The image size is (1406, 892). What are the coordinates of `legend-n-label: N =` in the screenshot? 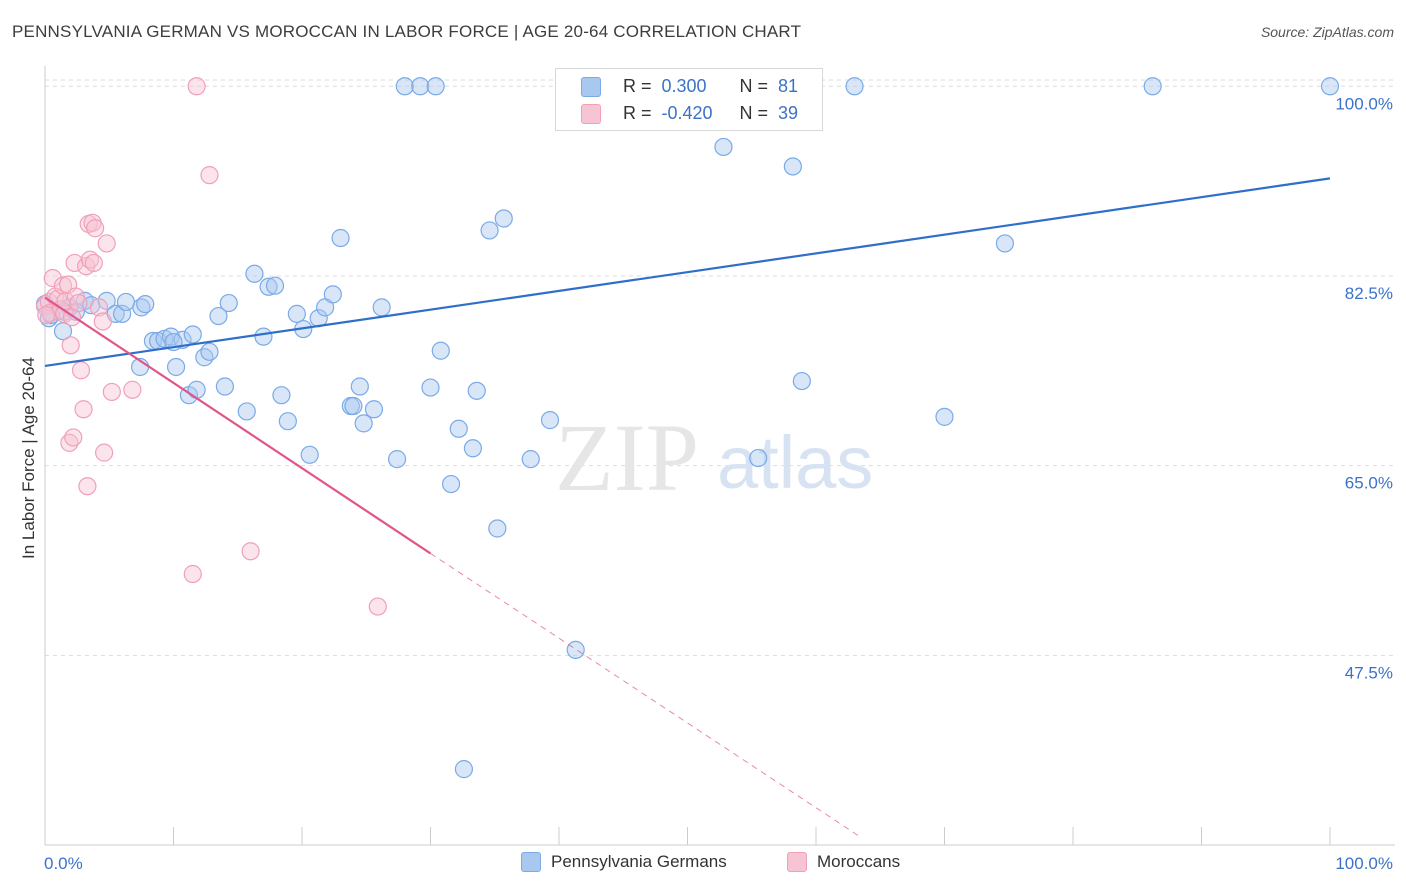 It's located at (754, 113).